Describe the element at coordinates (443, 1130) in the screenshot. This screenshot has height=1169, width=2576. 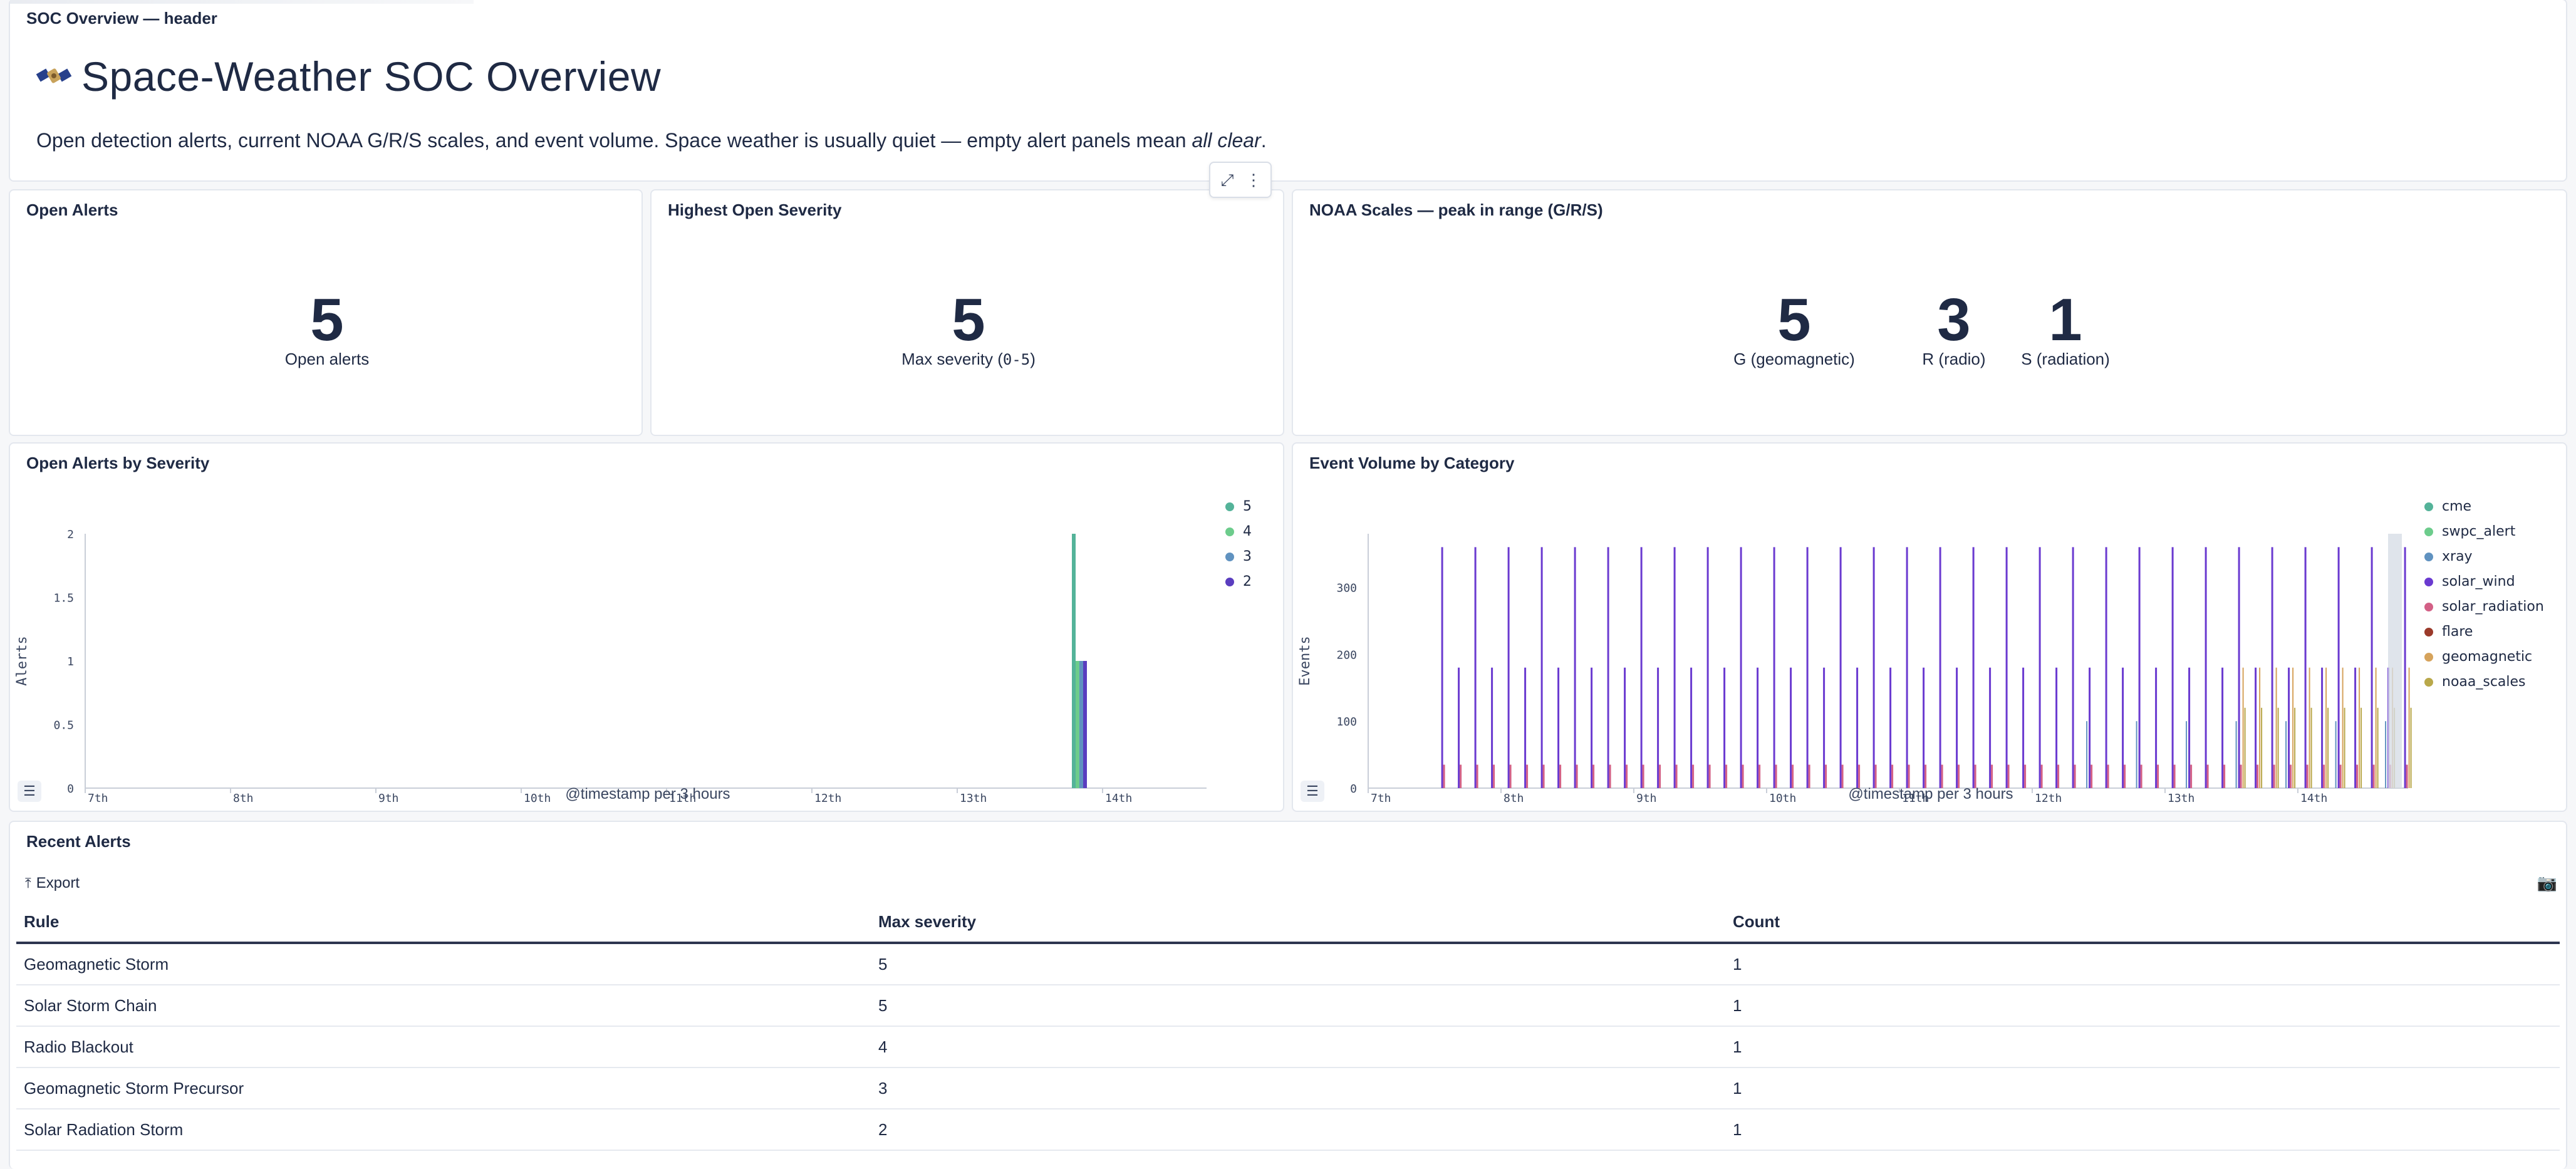
I see `cell-rule: Solar Radiation Storm` at that location.